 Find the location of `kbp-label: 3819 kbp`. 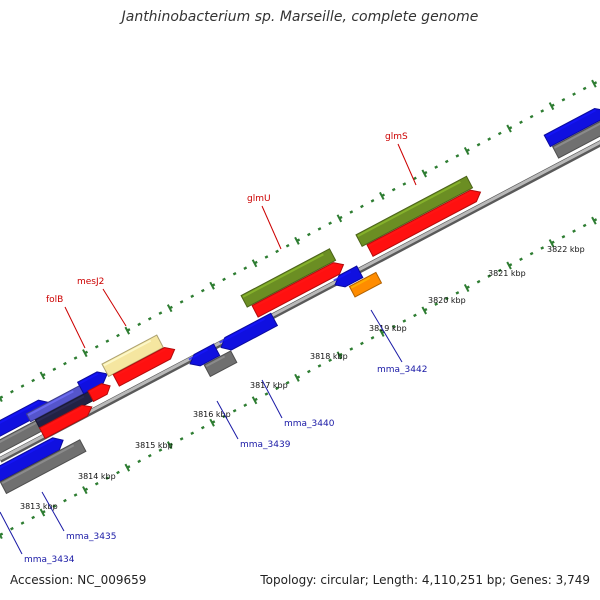

kbp-label: 3819 kbp is located at coordinates (388, 328).